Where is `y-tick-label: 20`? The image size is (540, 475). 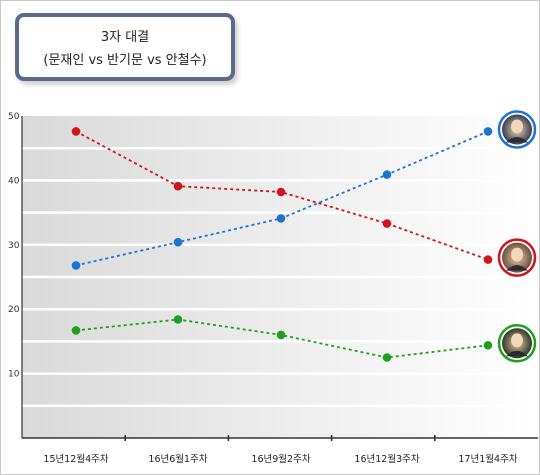 y-tick-label: 20 is located at coordinates (14, 310).